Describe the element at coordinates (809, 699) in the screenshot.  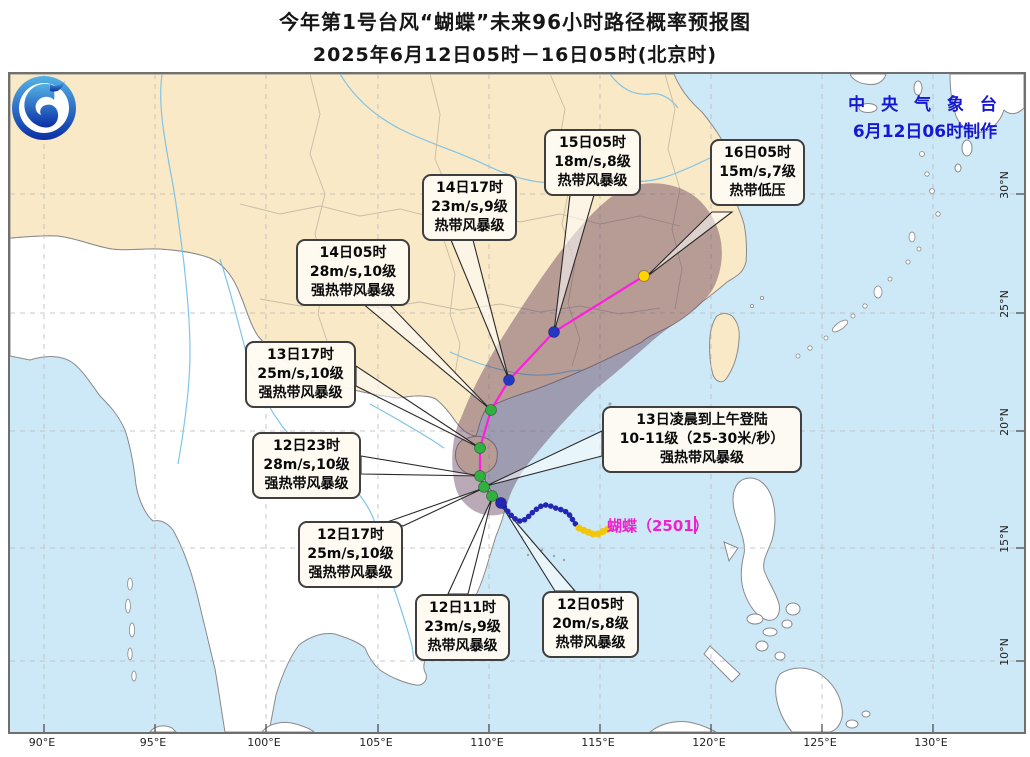
I see `island-mindanao` at that location.